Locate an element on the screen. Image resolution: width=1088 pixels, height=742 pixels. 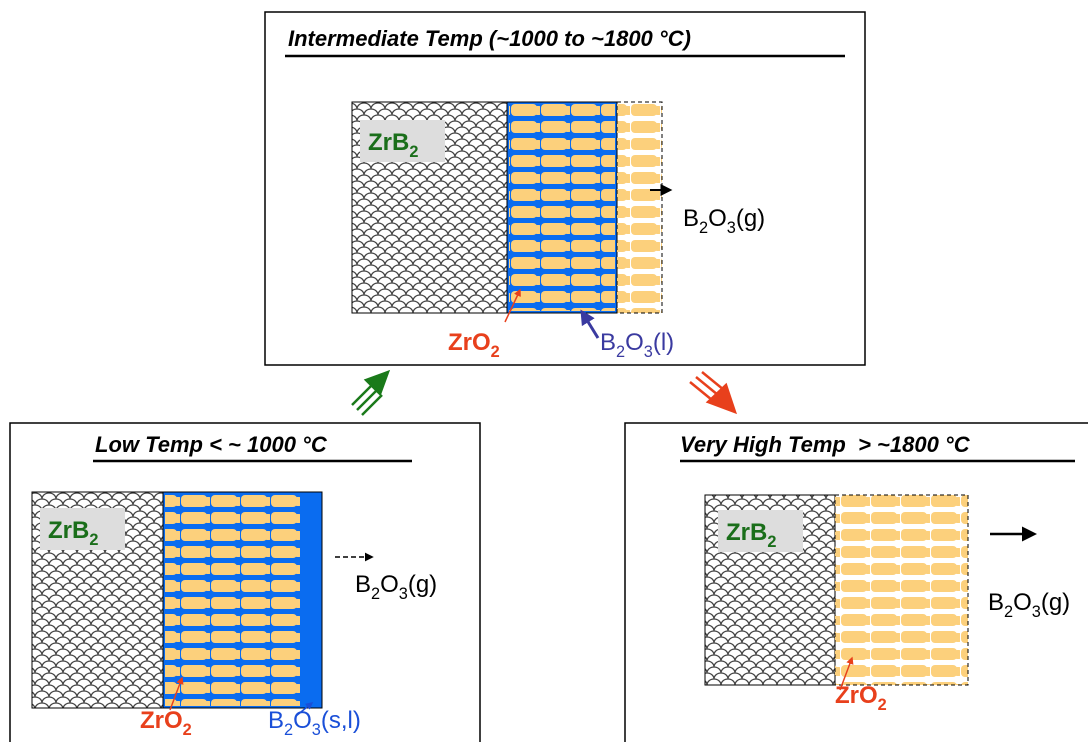
panel-title: Intermediate Temp (~1000 to ~1800 °C) is located at coordinates (489, 38).